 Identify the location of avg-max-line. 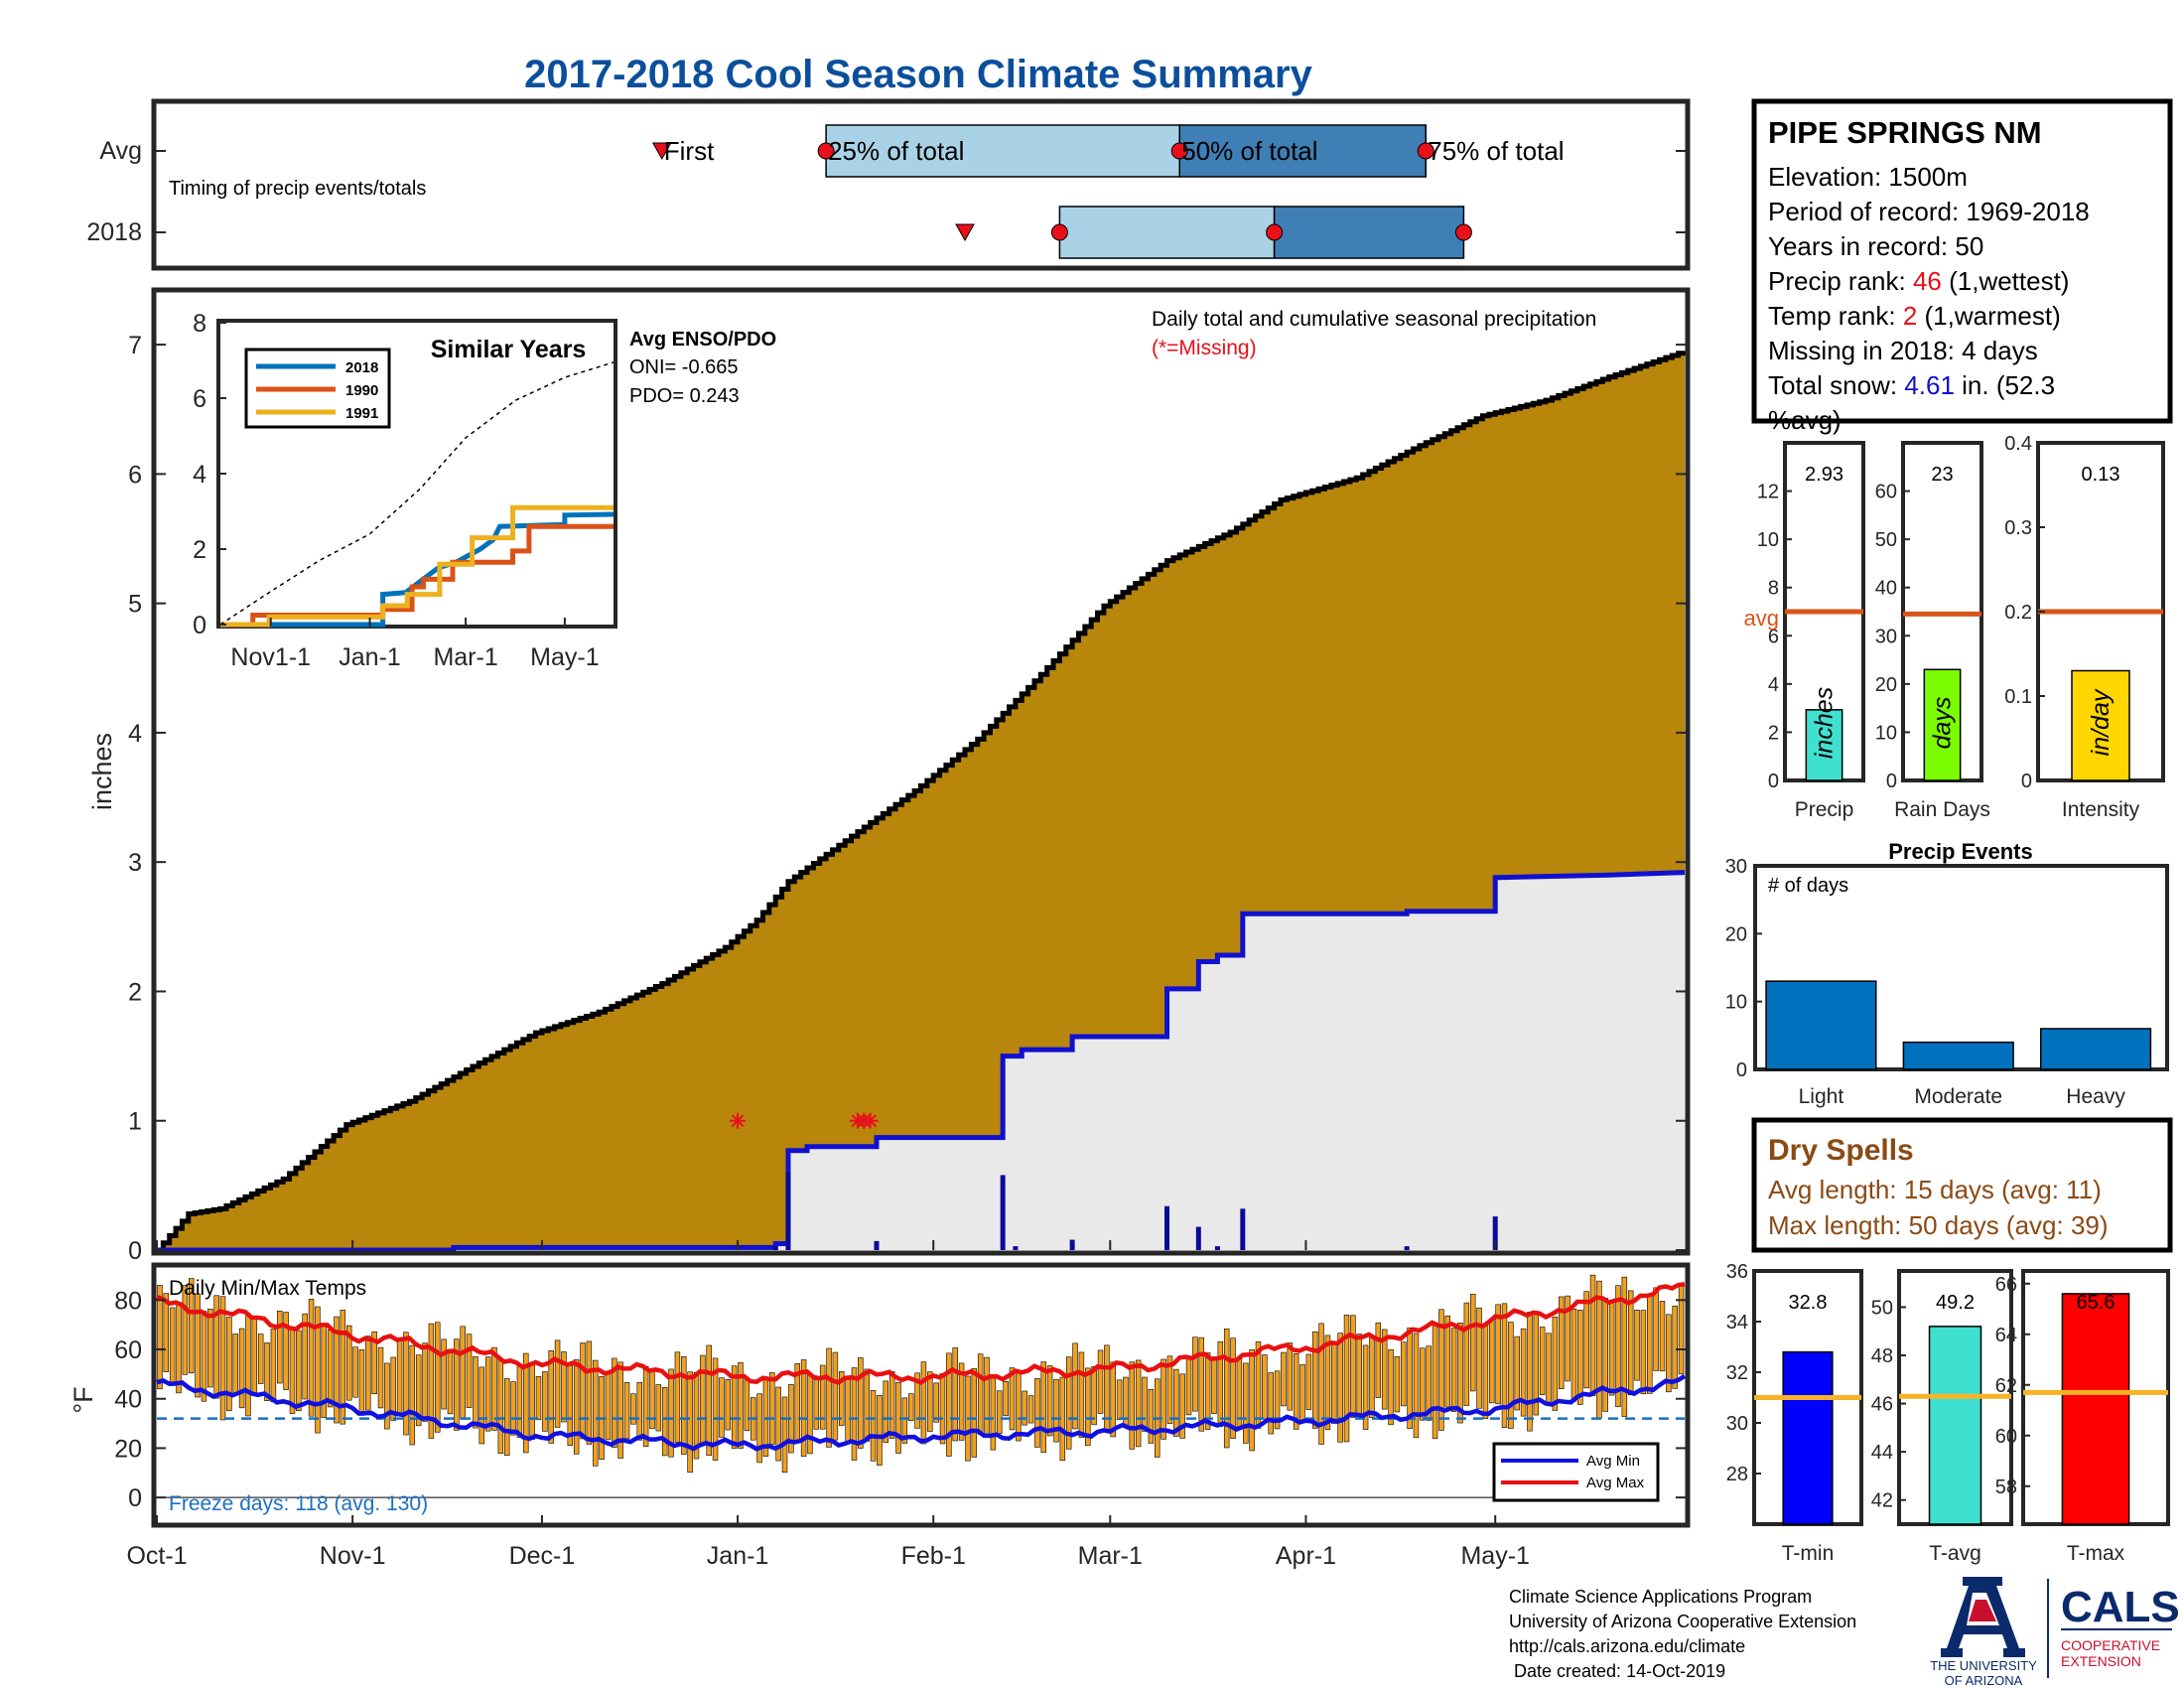
(921, 1334).